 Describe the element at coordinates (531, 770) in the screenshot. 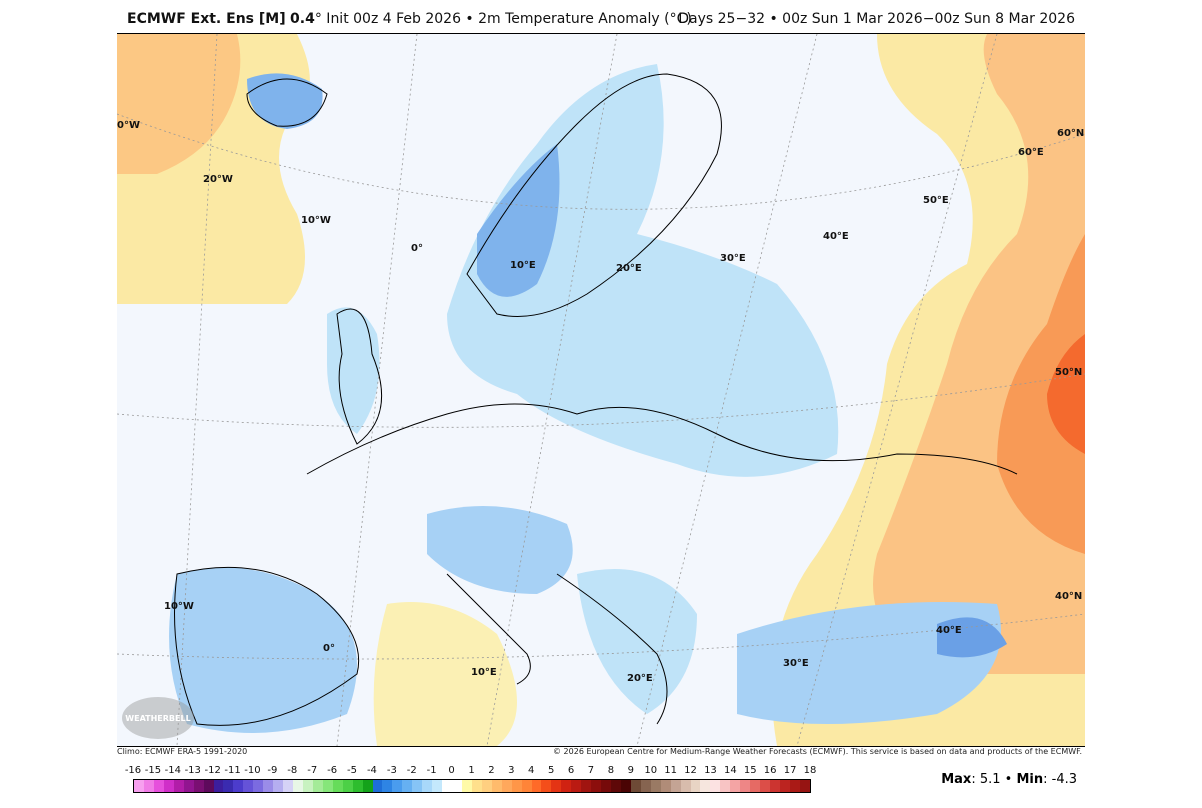

I see `colorbar-tick-label: 4` at that location.